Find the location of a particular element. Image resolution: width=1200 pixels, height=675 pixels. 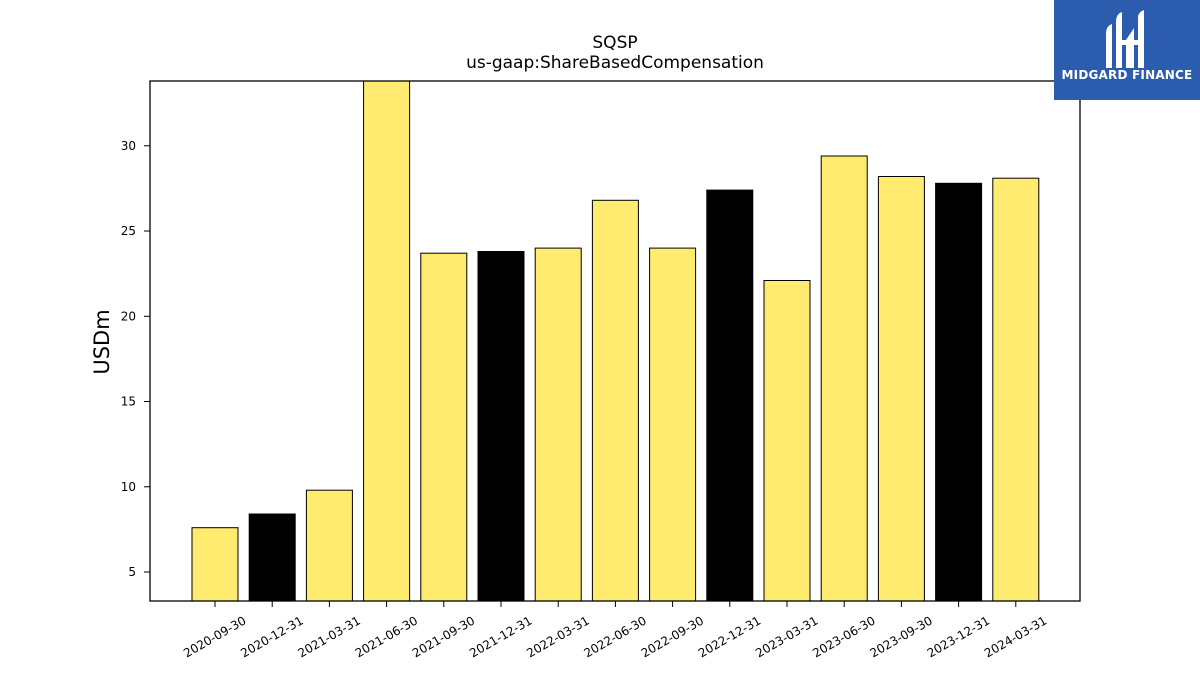

chart-title: SQSP is located at coordinates (614, 43).